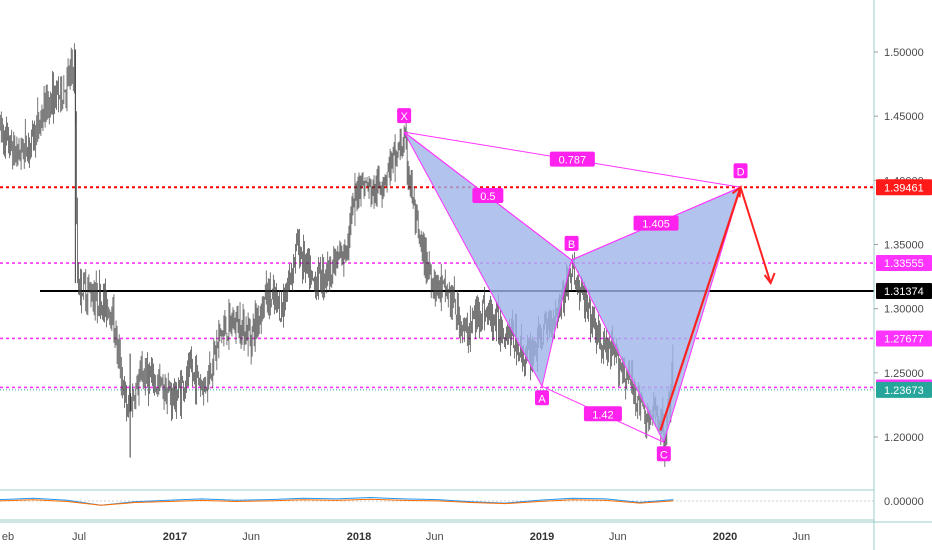  I want to click on ratio-text: 0.5, so click(487, 197).